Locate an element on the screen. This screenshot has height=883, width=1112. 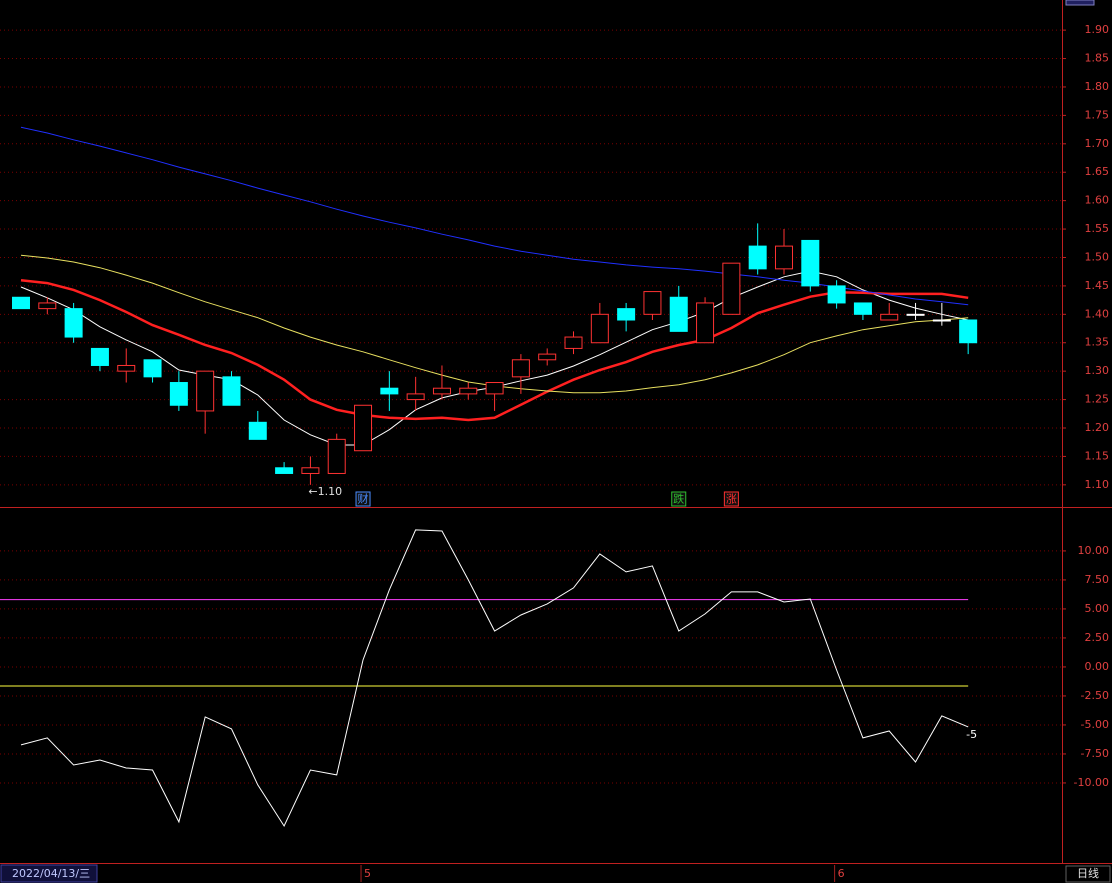
y-tick-label: 1.50 is located at coordinates (1097, 256).